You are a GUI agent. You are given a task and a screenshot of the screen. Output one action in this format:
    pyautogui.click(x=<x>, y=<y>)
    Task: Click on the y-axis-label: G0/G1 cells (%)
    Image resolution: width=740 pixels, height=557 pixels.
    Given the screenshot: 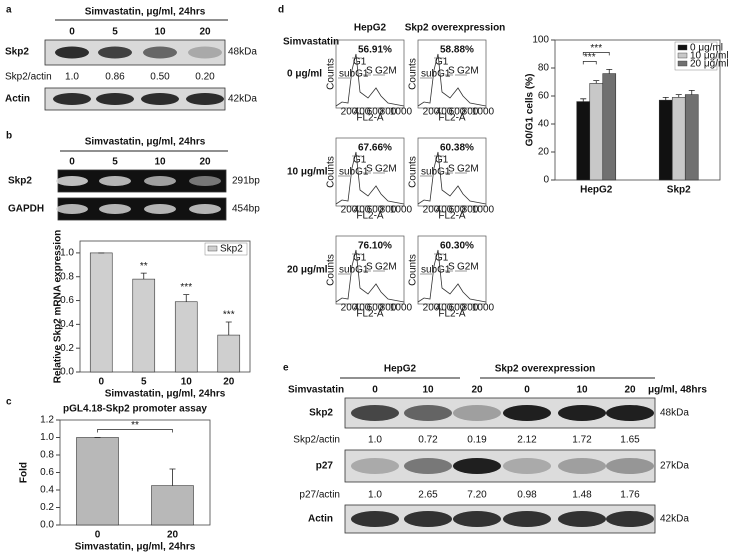 What is the action you would take?
    pyautogui.click(x=530, y=110)
    